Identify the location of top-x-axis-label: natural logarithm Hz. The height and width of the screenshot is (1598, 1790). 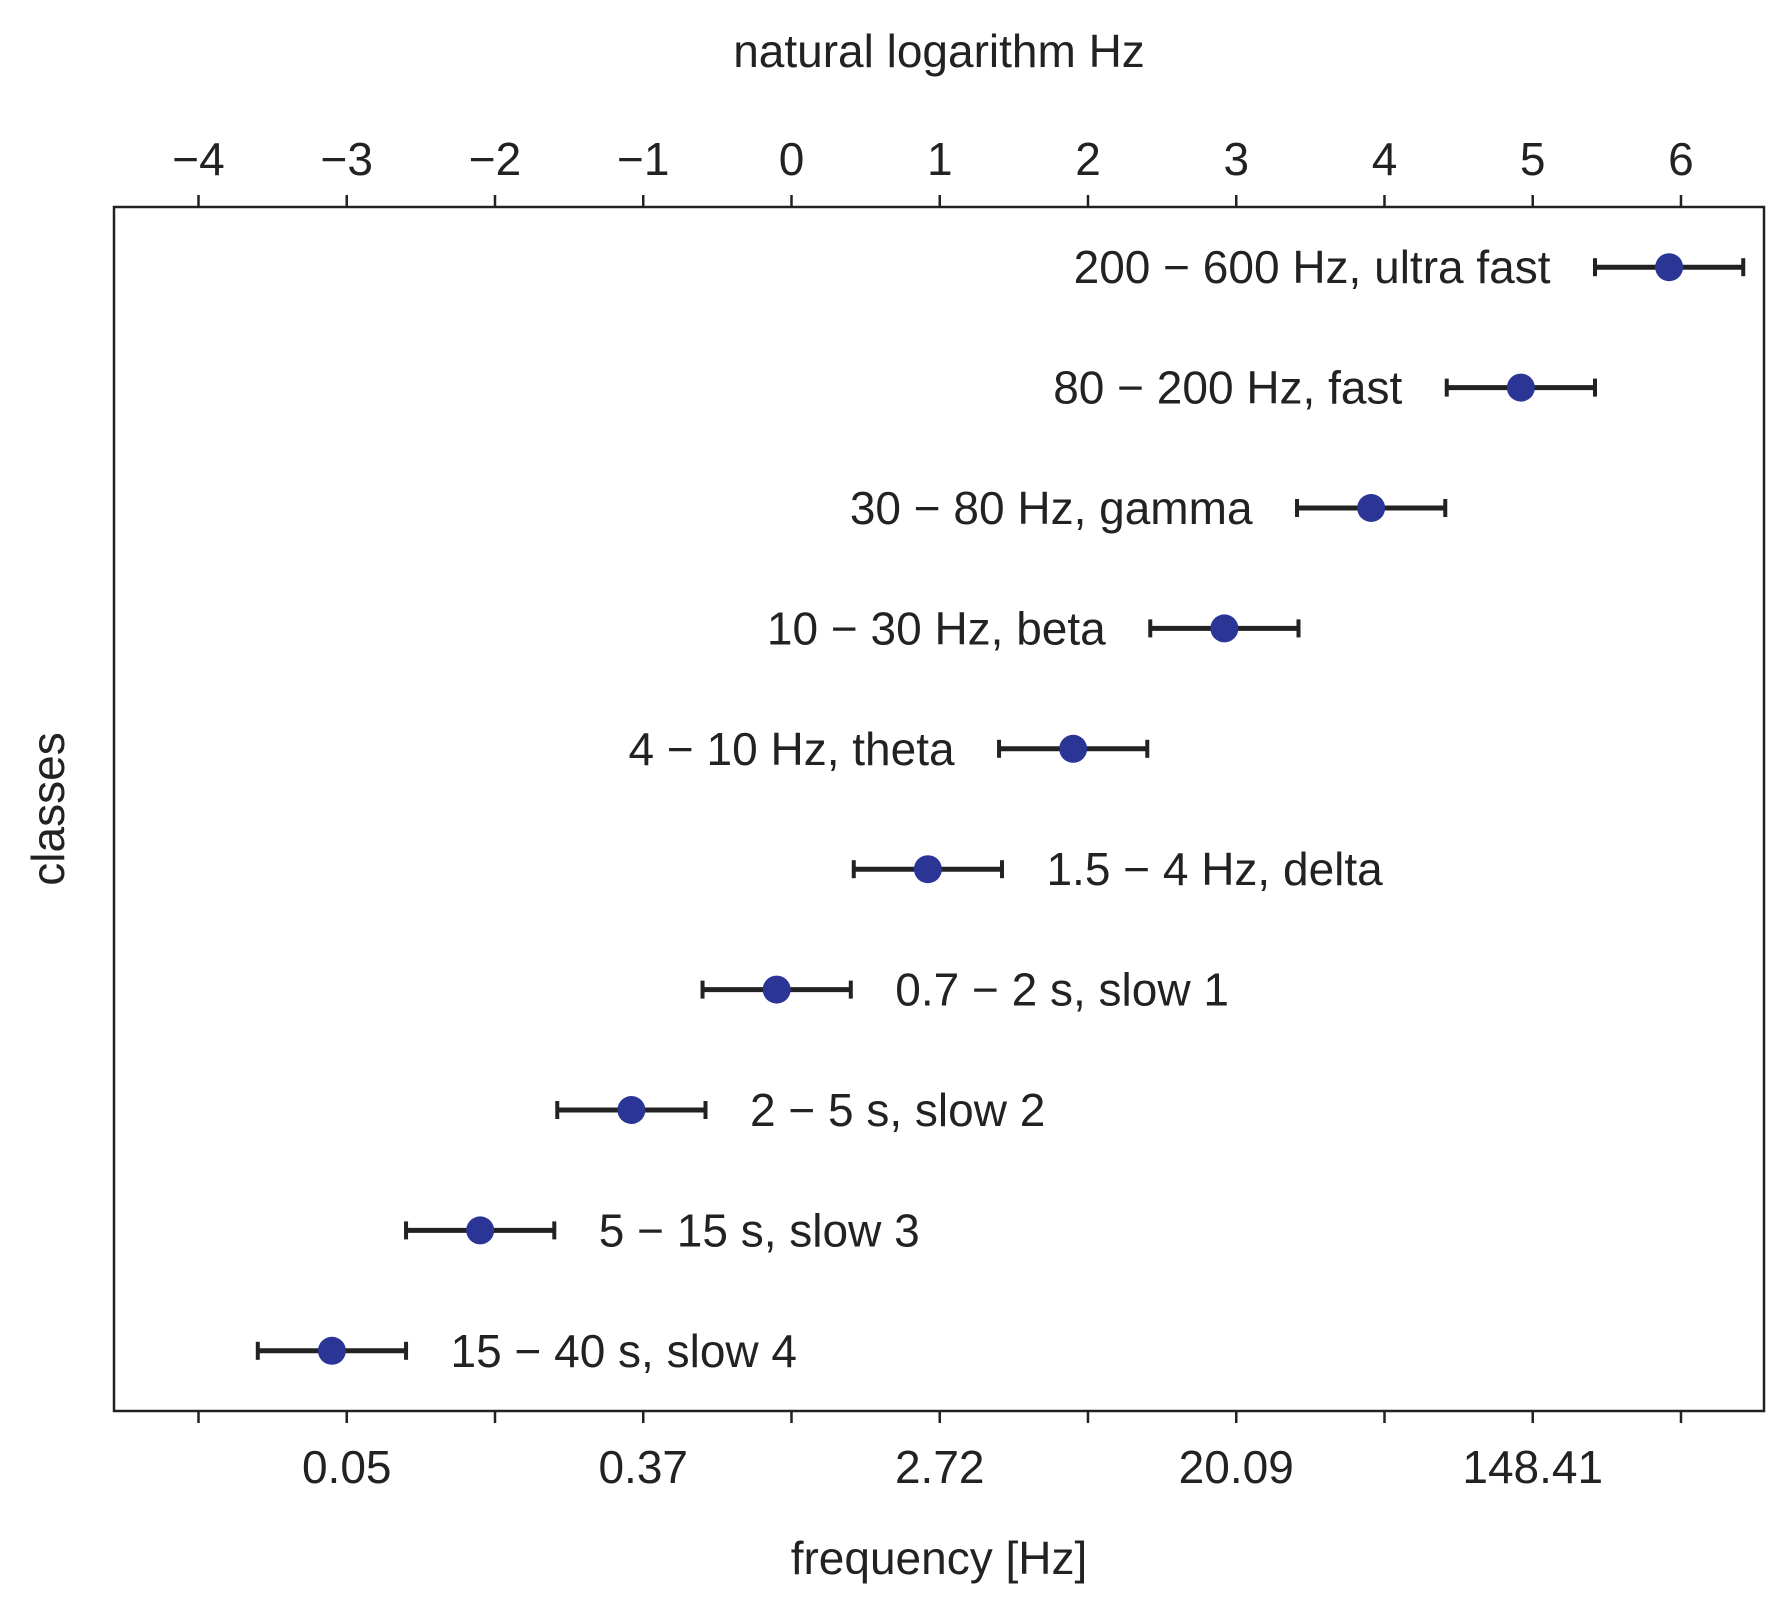
(939, 51).